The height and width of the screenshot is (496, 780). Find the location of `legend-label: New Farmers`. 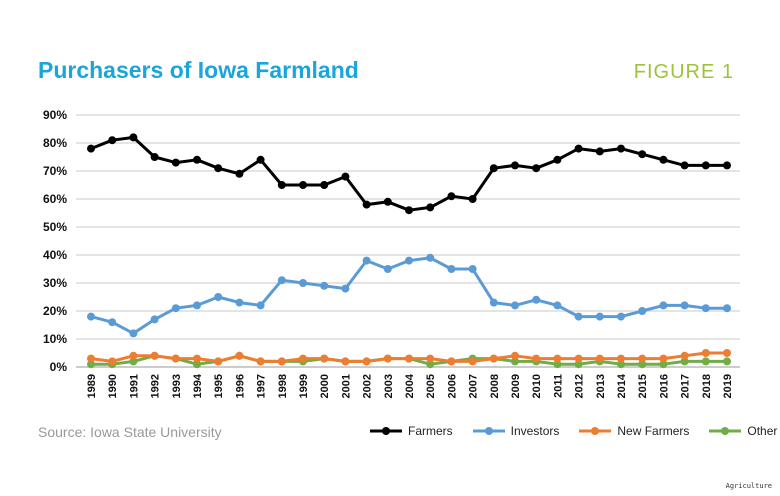

legend-label: New Farmers is located at coordinates (653, 431).